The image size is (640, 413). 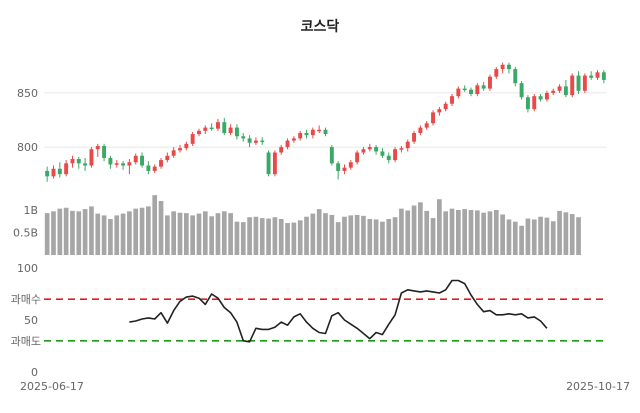 What do you see at coordinates (52, 386) in the screenshot?
I see `x-start-label: 2025-06-17` at bounding box center [52, 386].